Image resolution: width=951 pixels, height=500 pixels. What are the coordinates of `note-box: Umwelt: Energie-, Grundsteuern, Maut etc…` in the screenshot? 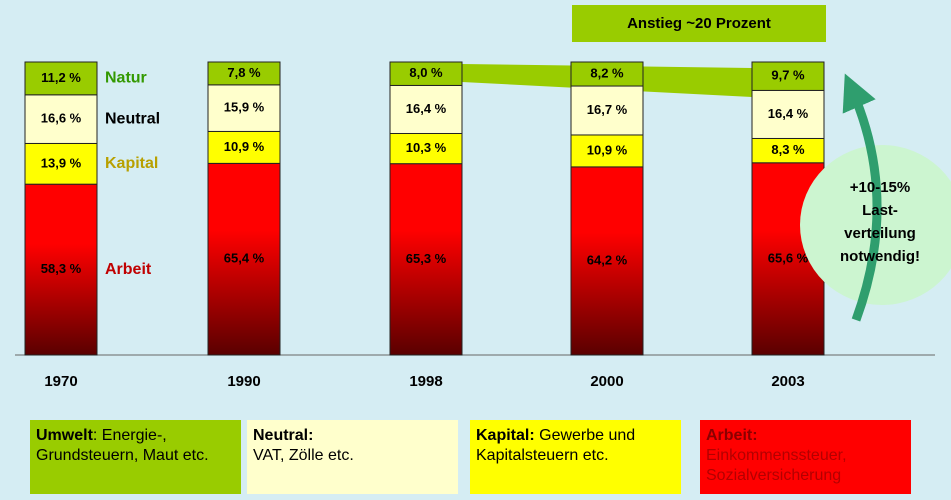 It's located at (135, 457).